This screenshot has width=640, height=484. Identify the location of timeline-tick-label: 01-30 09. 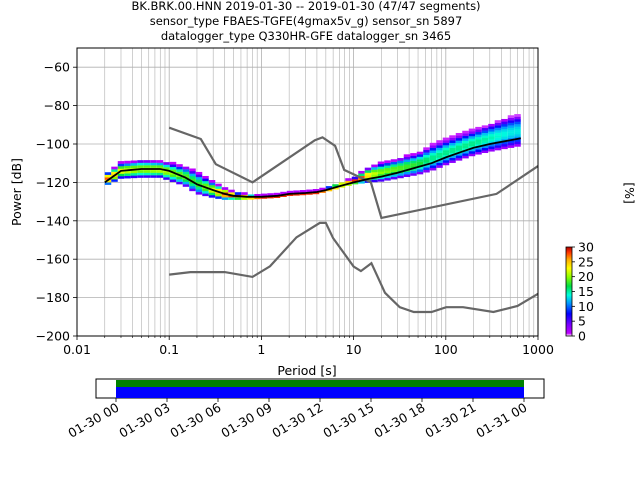
(246, 420).